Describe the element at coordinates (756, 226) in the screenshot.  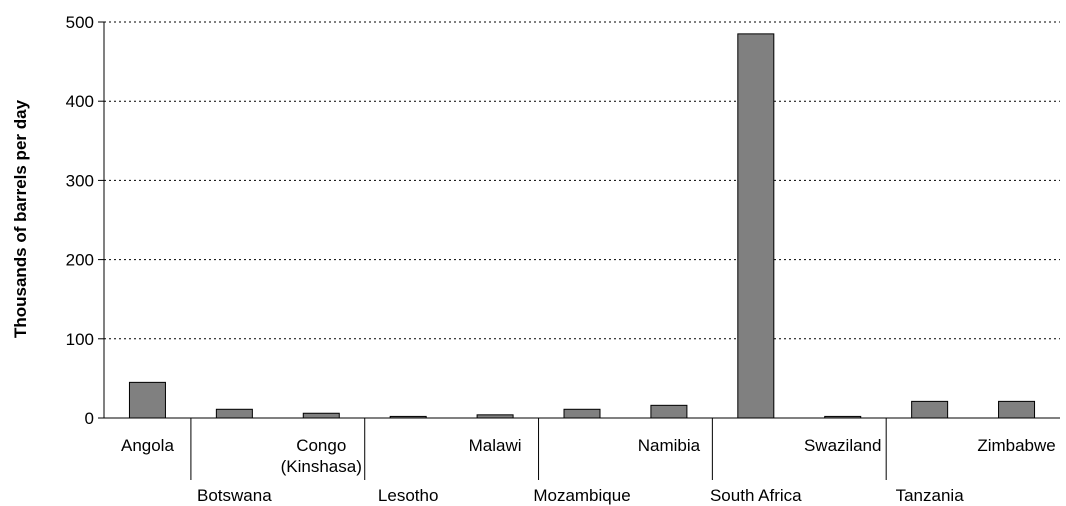
I see `bar-south-africa` at that location.